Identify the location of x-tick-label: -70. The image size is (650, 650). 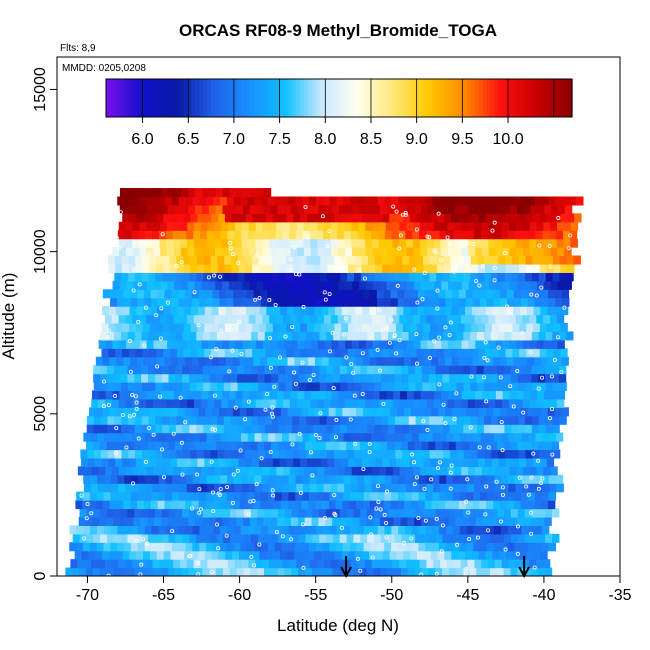
(87, 595).